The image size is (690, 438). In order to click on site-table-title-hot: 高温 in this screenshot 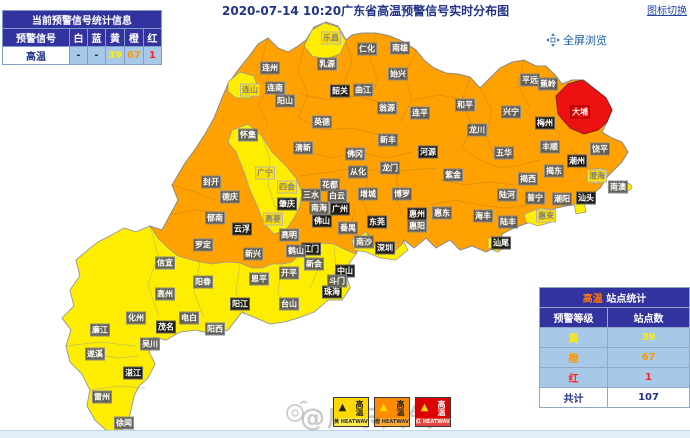, I will do `click(592, 299)`.